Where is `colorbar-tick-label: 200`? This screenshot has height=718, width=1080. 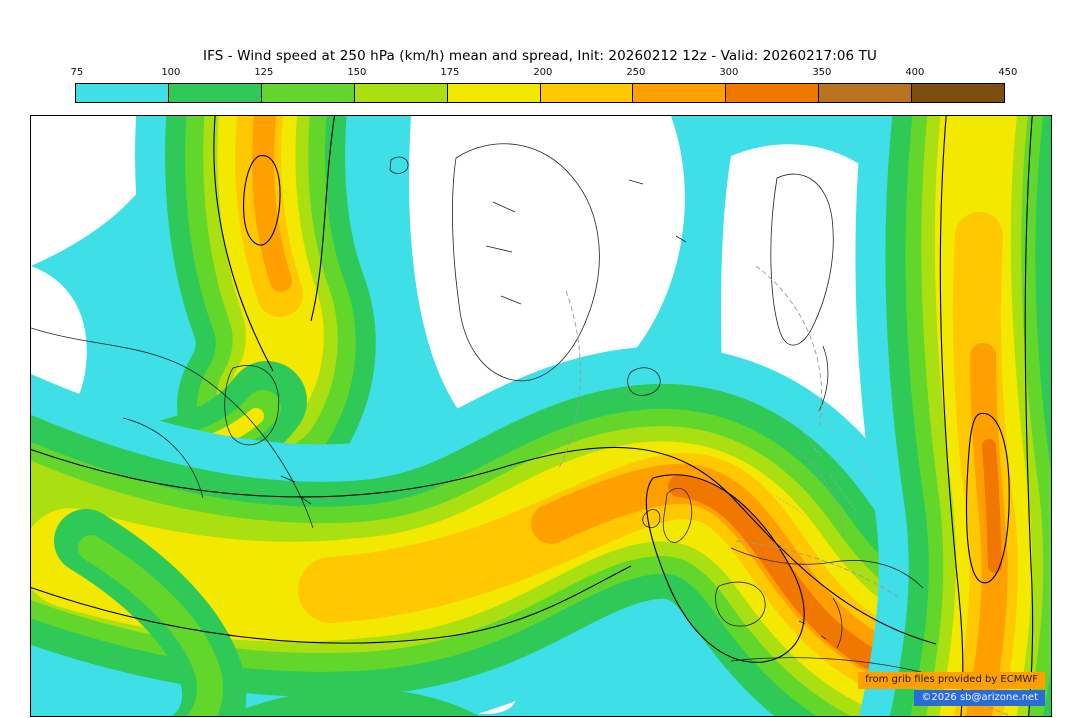 colorbar-tick-label: 200 is located at coordinates (543, 72).